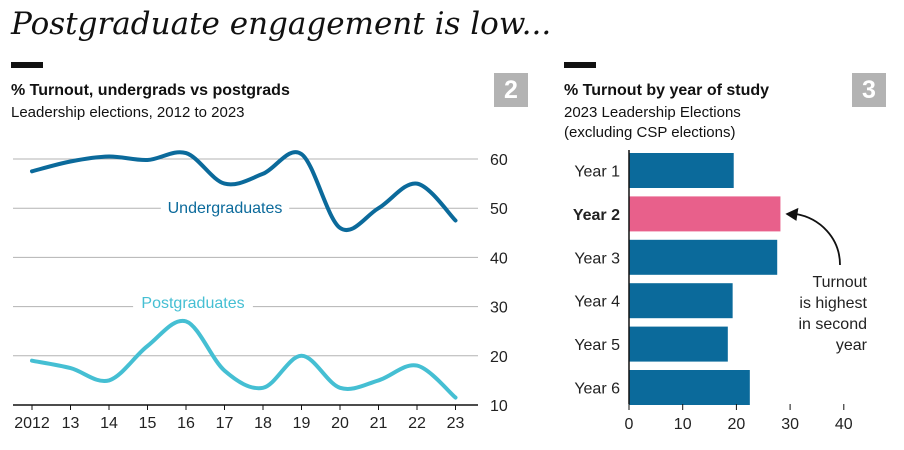 The image size is (904, 450). I want to click on x-tick-label: 13, so click(71, 423).